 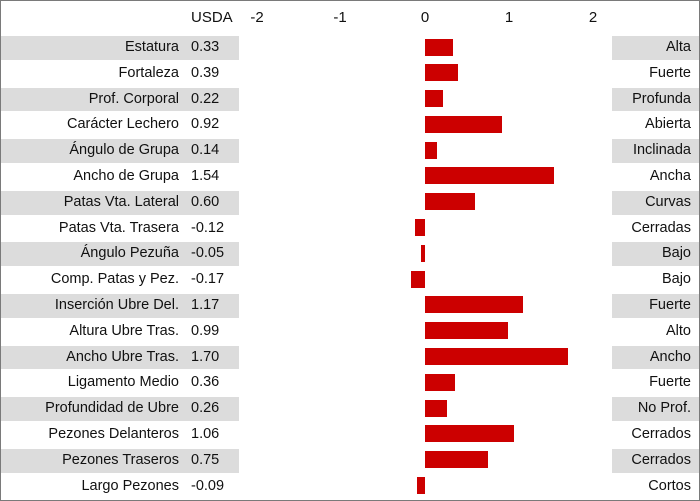 What do you see at coordinates (208, 485) in the screenshot?
I see `trait-value: -0.09` at bounding box center [208, 485].